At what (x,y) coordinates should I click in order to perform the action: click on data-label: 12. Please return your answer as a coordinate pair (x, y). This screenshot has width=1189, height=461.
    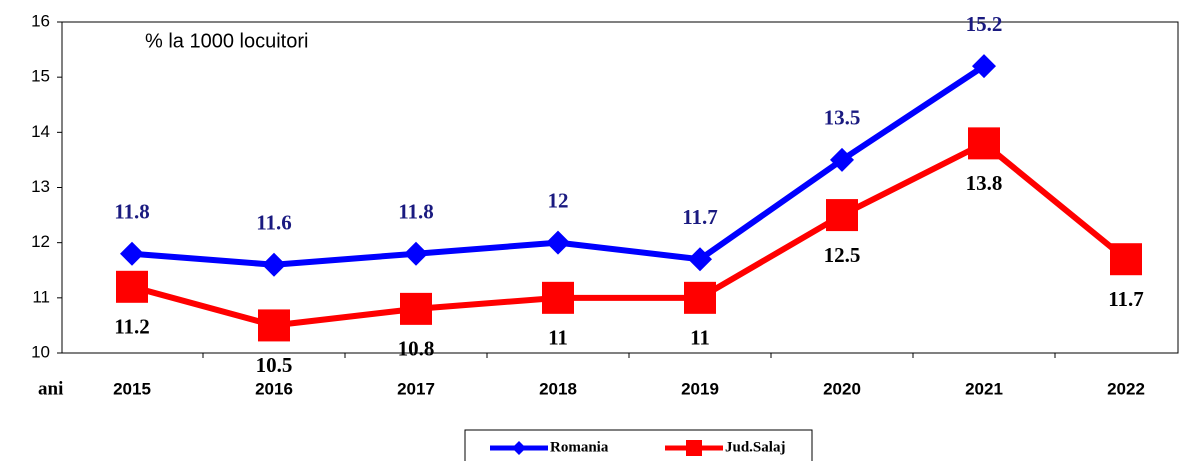
    Looking at the image, I should click on (558, 200).